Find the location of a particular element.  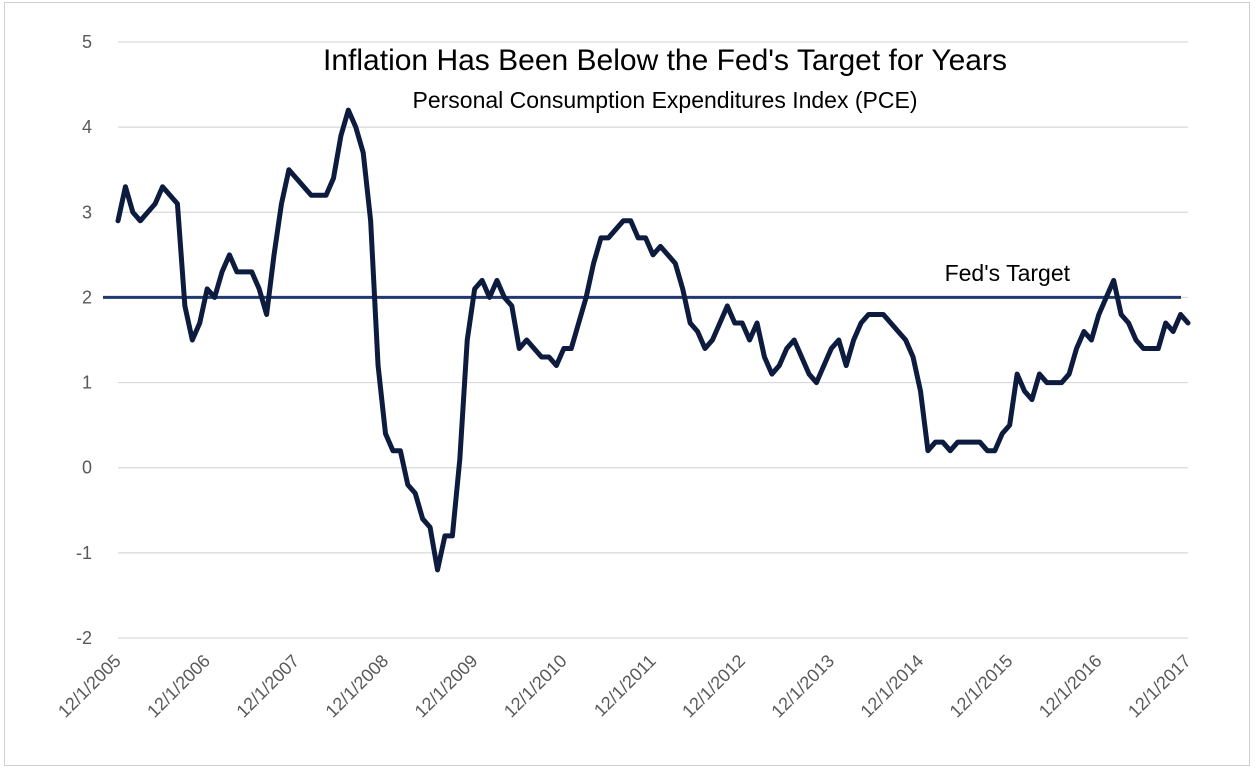

x-tick-label: 12/1/2015 is located at coordinates (981, 686).